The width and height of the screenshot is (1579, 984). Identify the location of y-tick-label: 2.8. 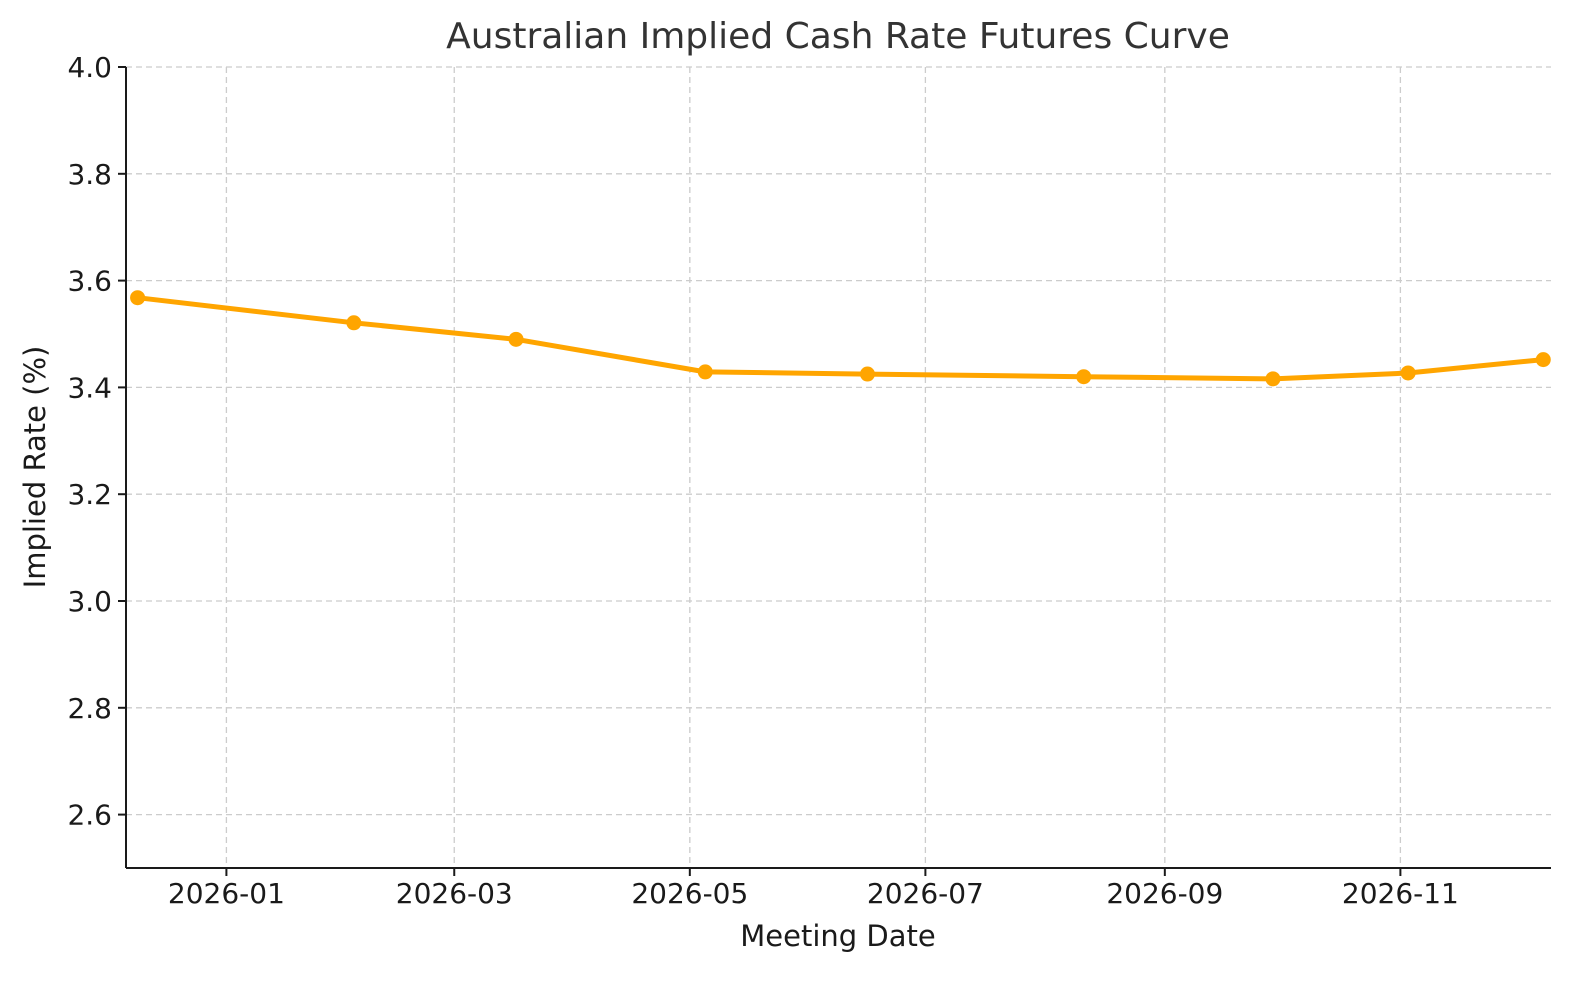
(89, 708).